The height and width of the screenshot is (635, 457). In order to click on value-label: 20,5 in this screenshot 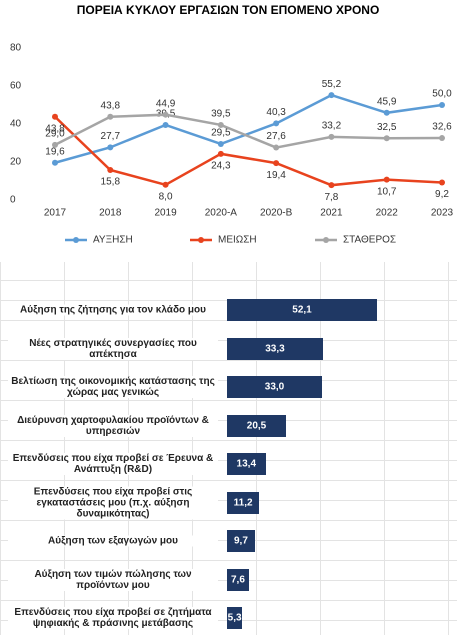, I will do `click(256, 425)`.